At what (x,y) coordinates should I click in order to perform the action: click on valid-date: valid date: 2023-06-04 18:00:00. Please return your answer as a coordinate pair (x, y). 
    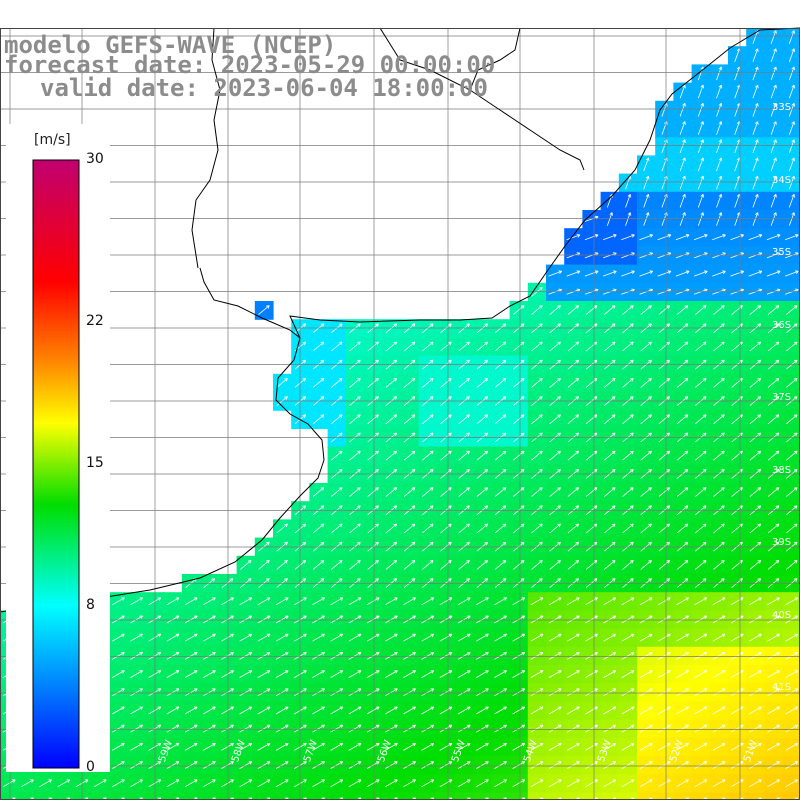
    Looking at the image, I should click on (264, 88).